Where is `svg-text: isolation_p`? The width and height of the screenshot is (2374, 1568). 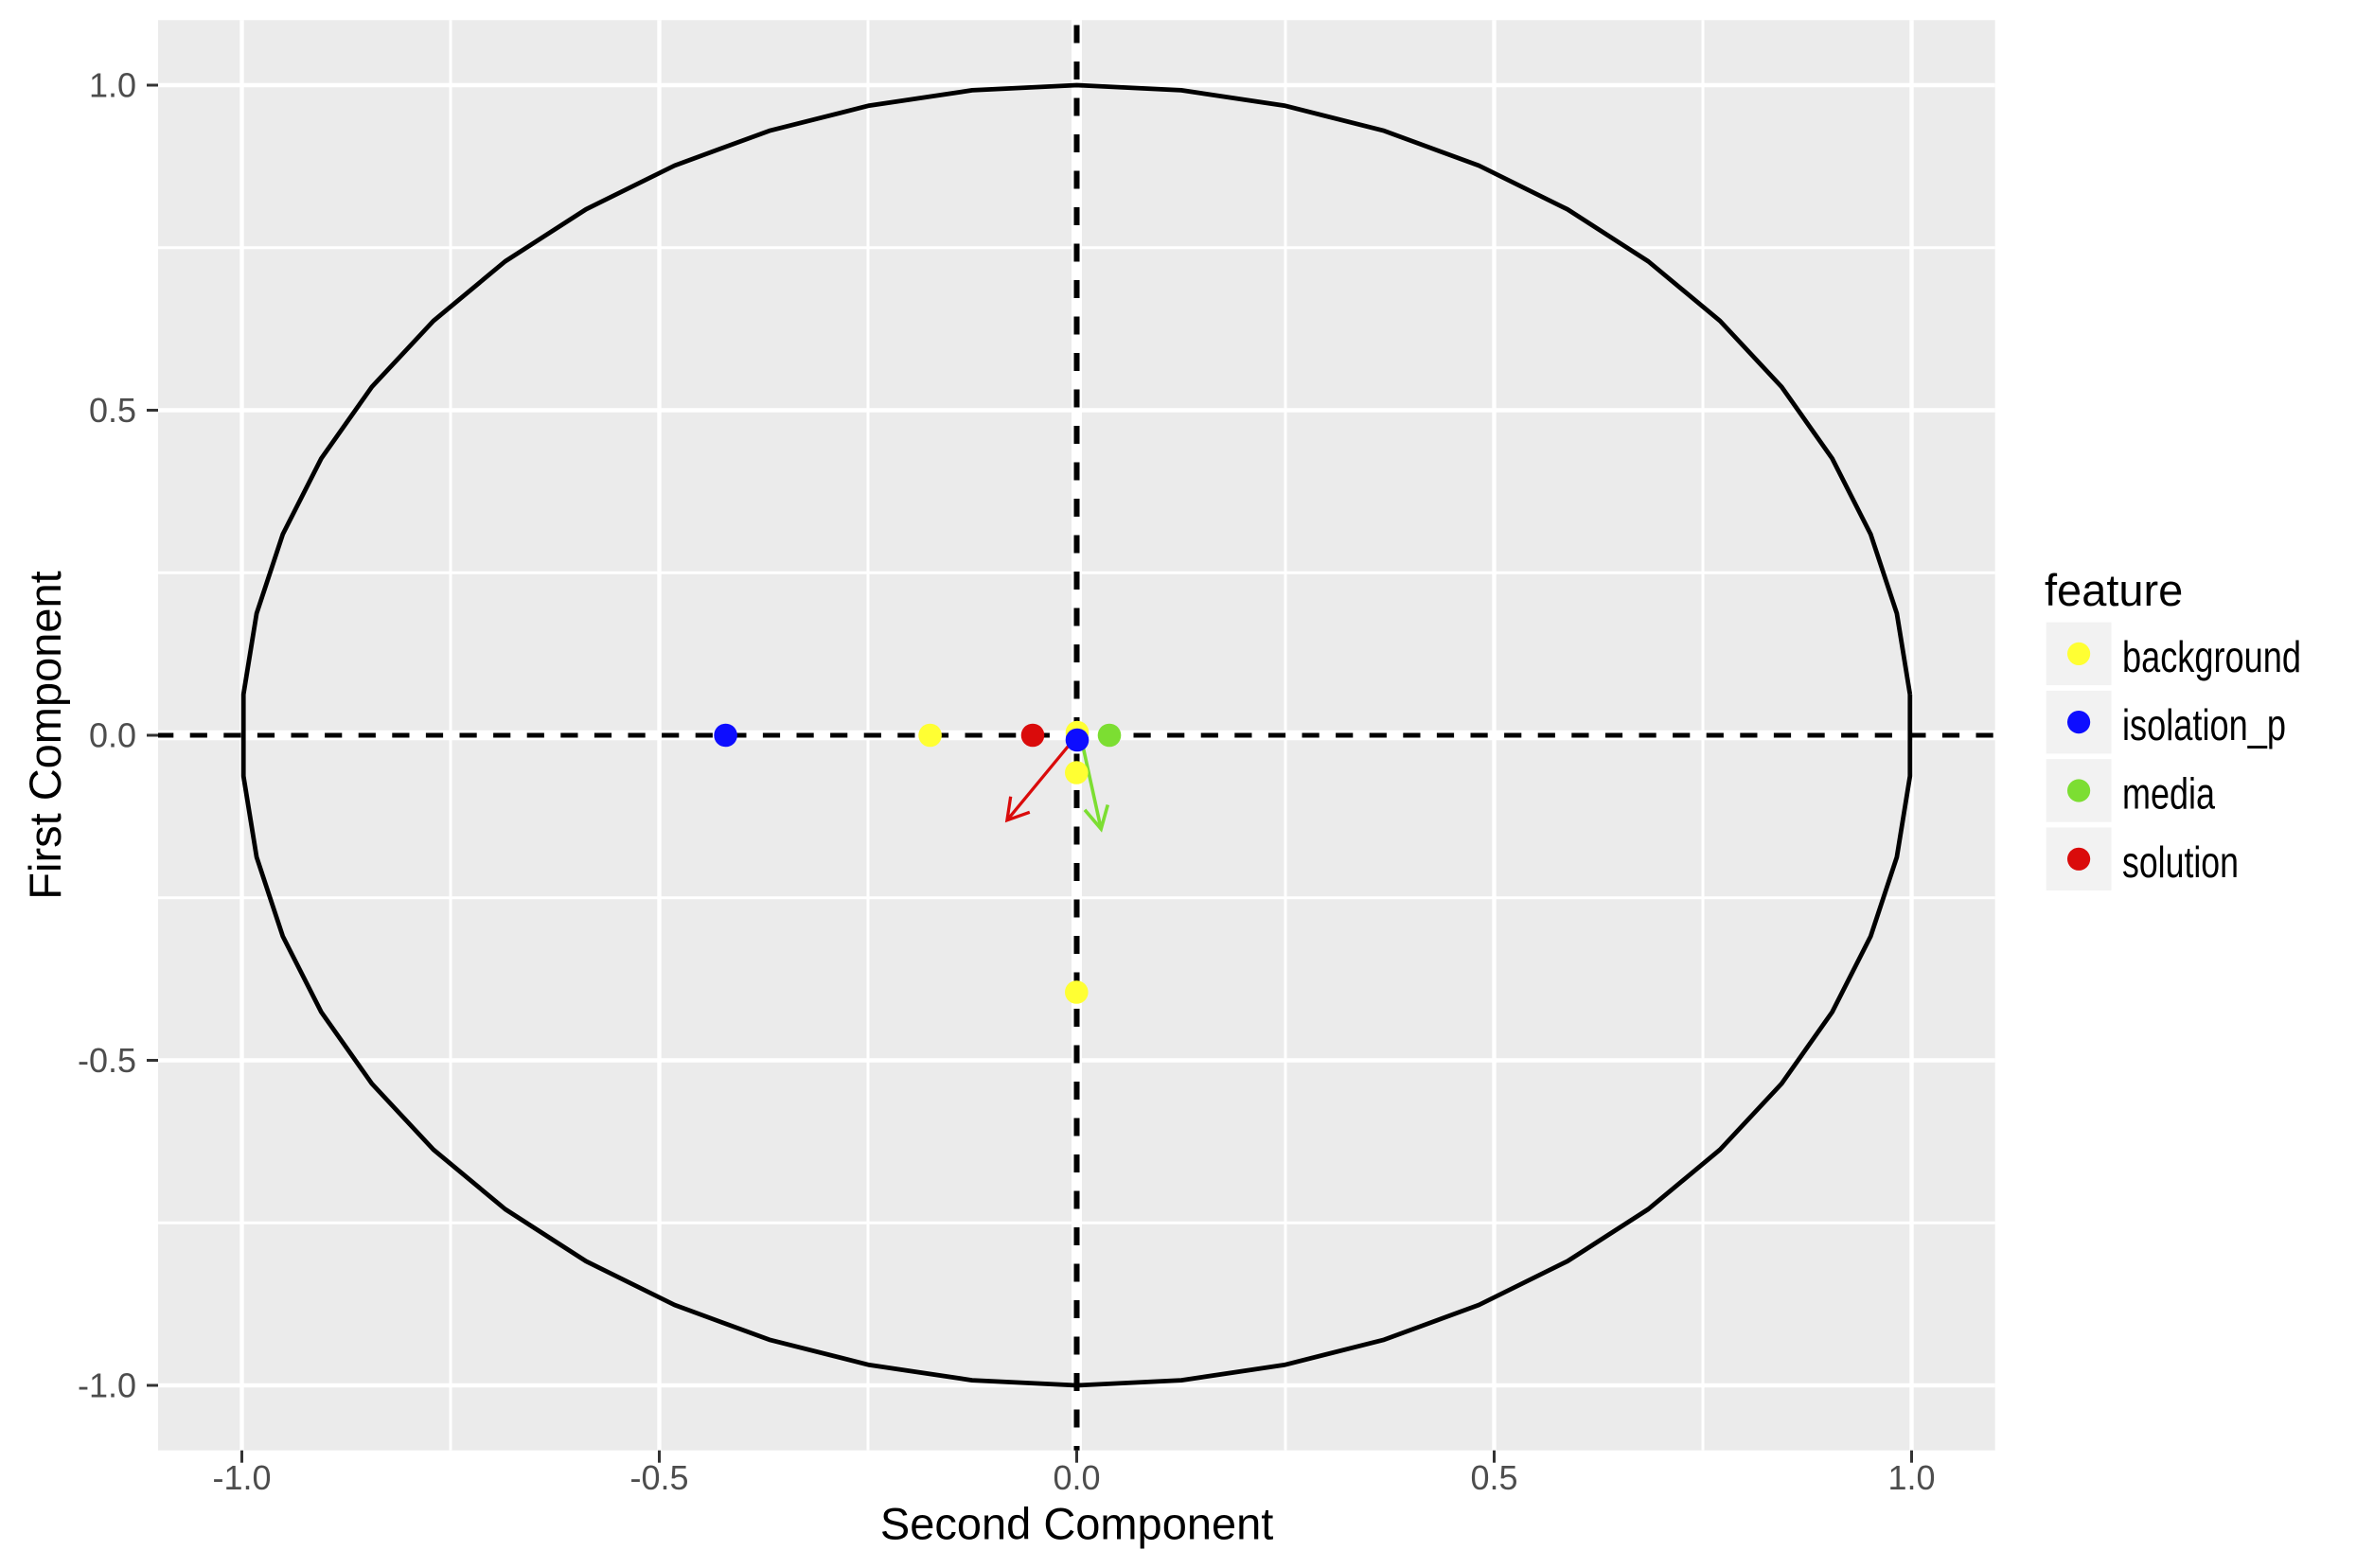
svg-text: isolation_p is located at coordinates (2204, 724).